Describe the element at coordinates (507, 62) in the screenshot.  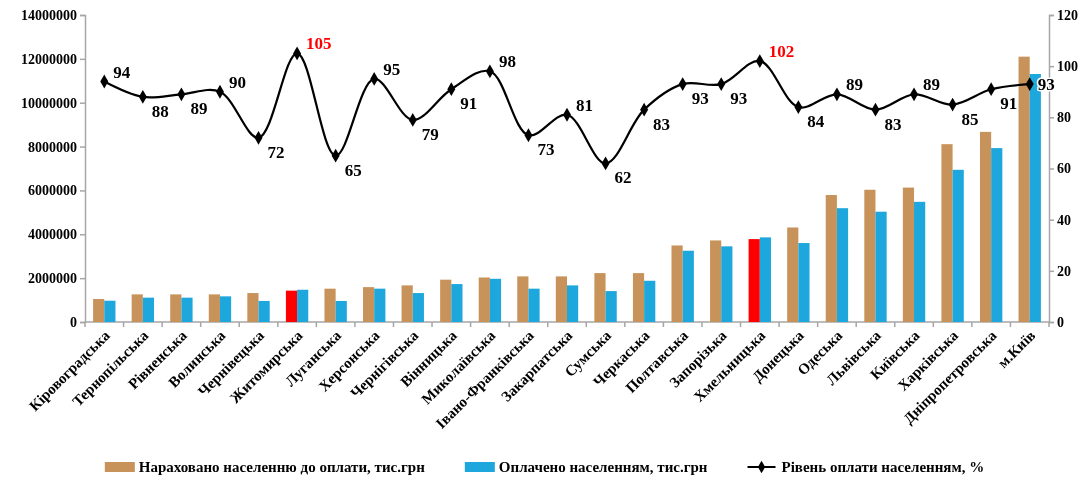
I see `data-label: 98` at that location.